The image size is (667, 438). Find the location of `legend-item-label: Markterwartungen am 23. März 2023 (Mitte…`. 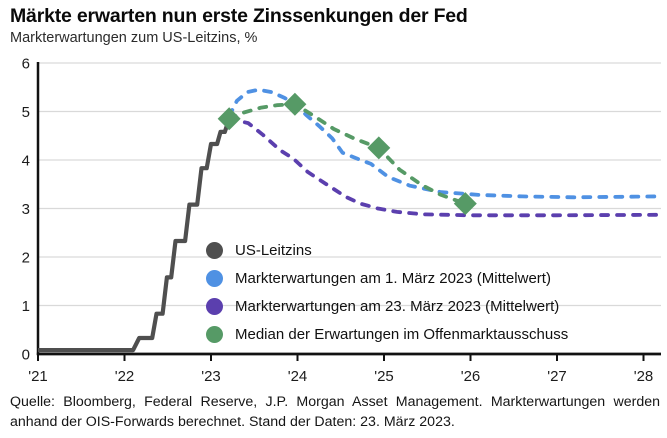

legend-item-label: Markterwartungen am 23. März 2023 (Mitte… is located at coordinates (397, 306).